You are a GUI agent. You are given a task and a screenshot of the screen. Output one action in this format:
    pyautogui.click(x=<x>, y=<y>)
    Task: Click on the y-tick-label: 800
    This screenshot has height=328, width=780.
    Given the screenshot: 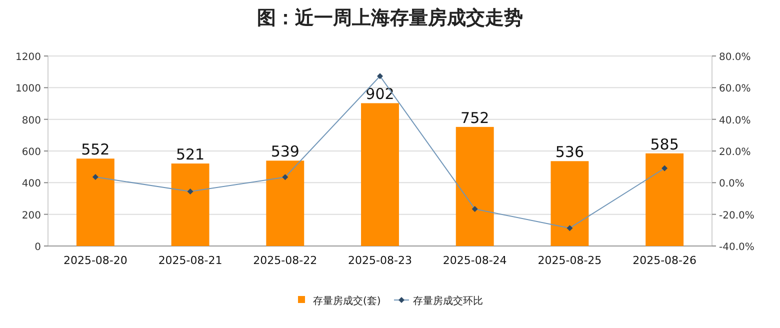 What is the action you would take?
    pyautogui.click(x=31, y=120)
    